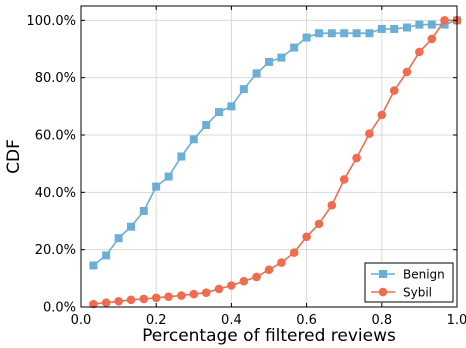 The image size is (466, 348). Describe the element at coordinates (456, 320) in the screenshot. I see `x-tick-label: 1.0` at that location.